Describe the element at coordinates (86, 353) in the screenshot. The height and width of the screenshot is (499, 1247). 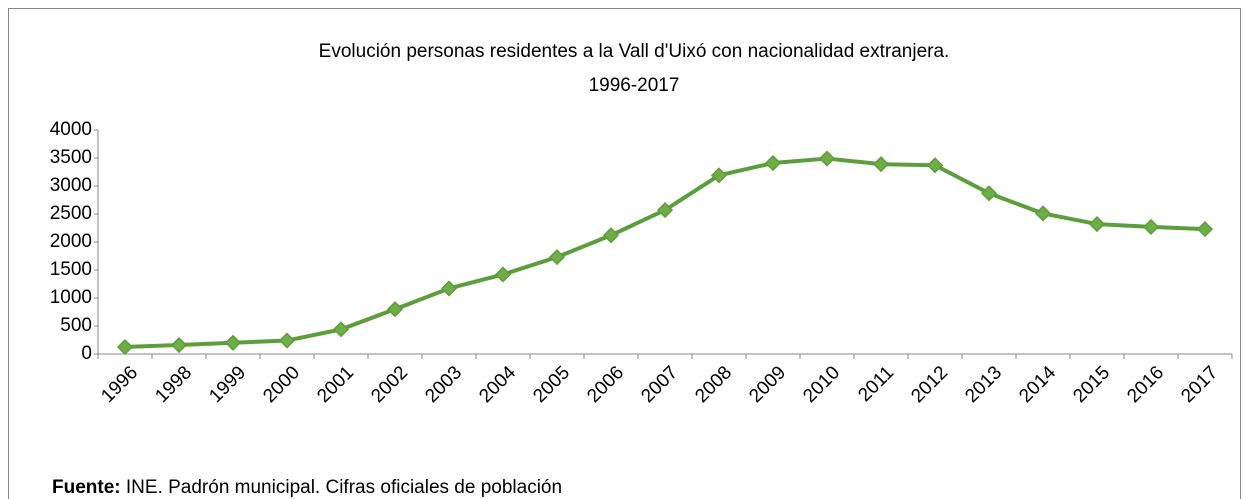
I see `y-tick-label: 0` at that location.